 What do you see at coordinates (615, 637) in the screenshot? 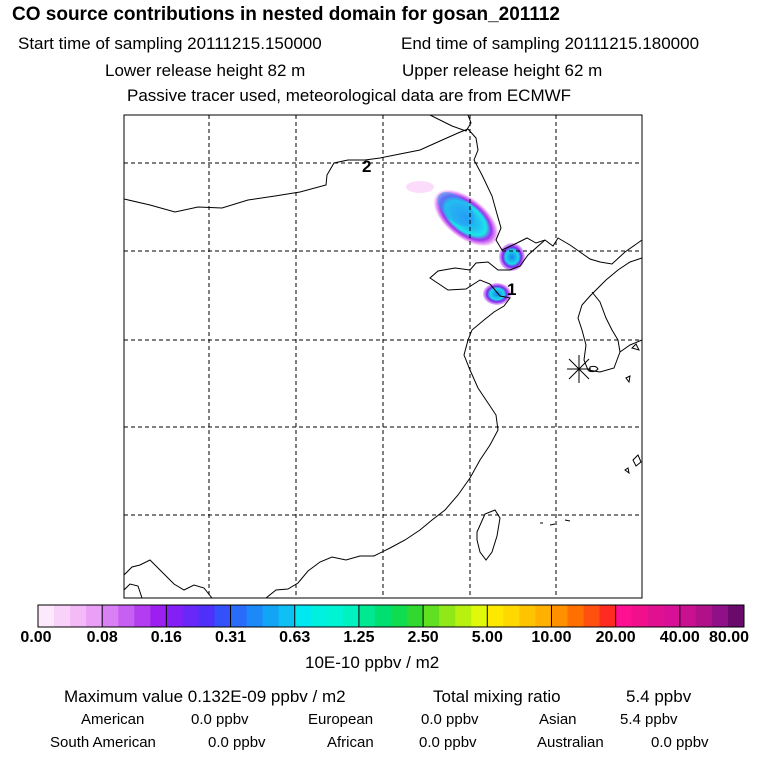
I see `colorbar-tick: 20.00` at bounding box center [615, 637].